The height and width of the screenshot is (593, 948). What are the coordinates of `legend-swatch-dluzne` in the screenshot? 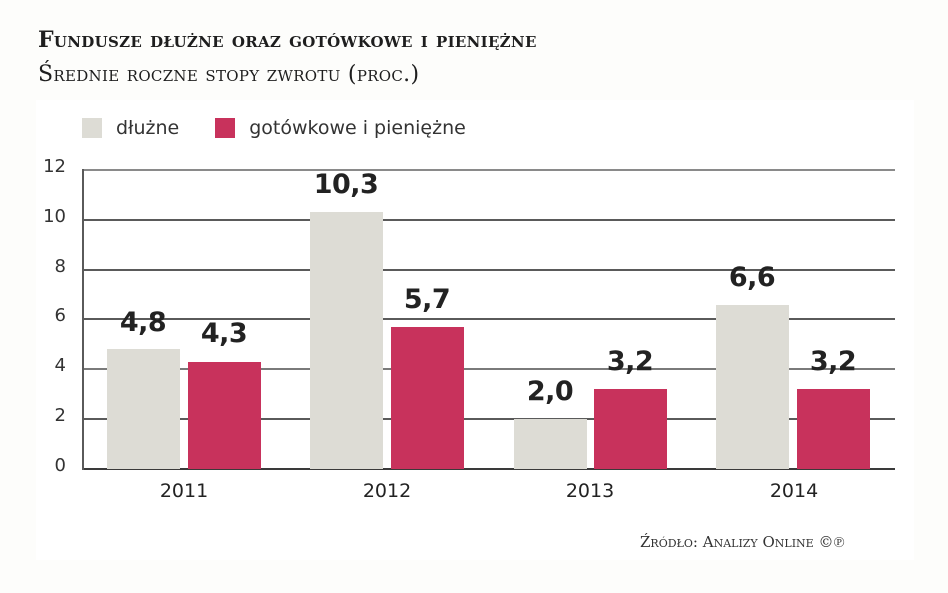 It's located at (92, 128).